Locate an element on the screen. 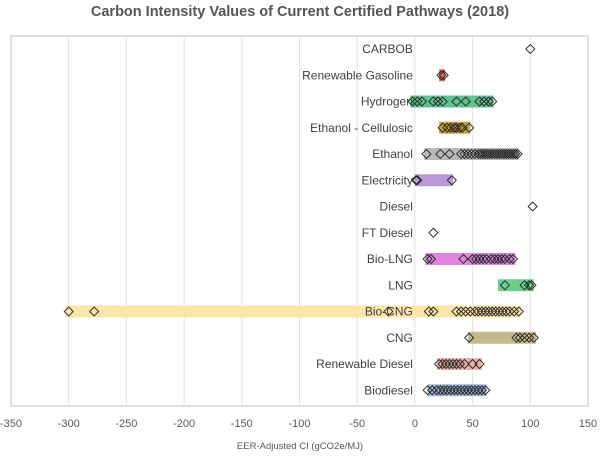 Image resolution: width=600 pixels, height=459 pixels. category-label: LNG is located at coordinates (400, 285).